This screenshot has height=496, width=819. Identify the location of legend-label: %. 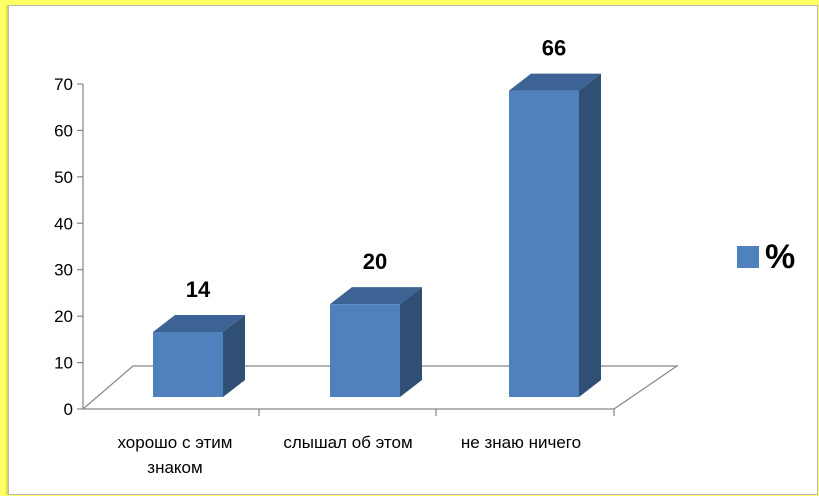
(780, 257).